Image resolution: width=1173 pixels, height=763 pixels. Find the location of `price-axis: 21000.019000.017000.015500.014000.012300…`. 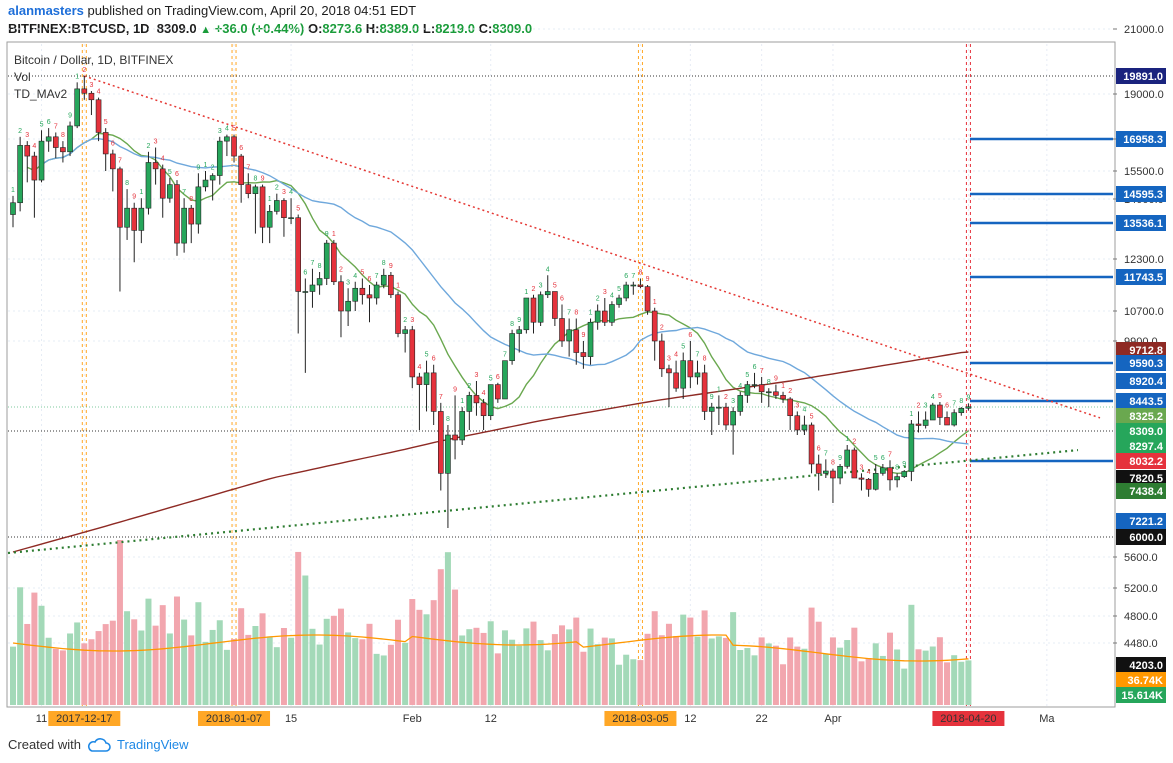

price-axis: 21000.019000.017000.015500.014000.012300… is located at coordinates (1138, 337).